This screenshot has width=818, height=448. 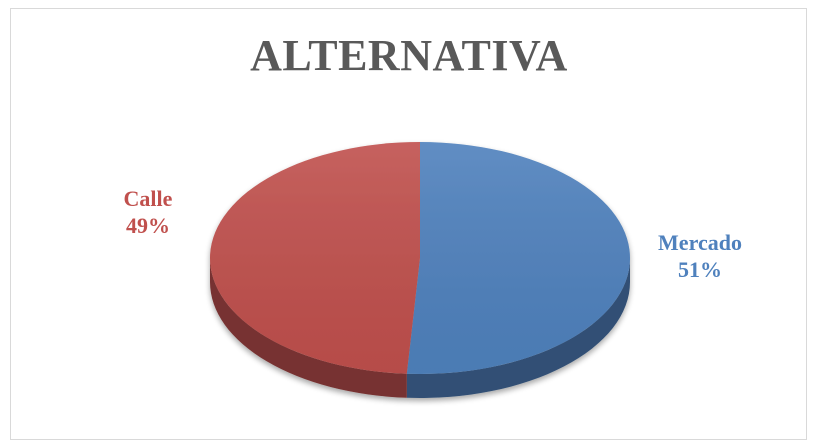 I want to click on percent-label: 51%, so click(x=700, y=269).